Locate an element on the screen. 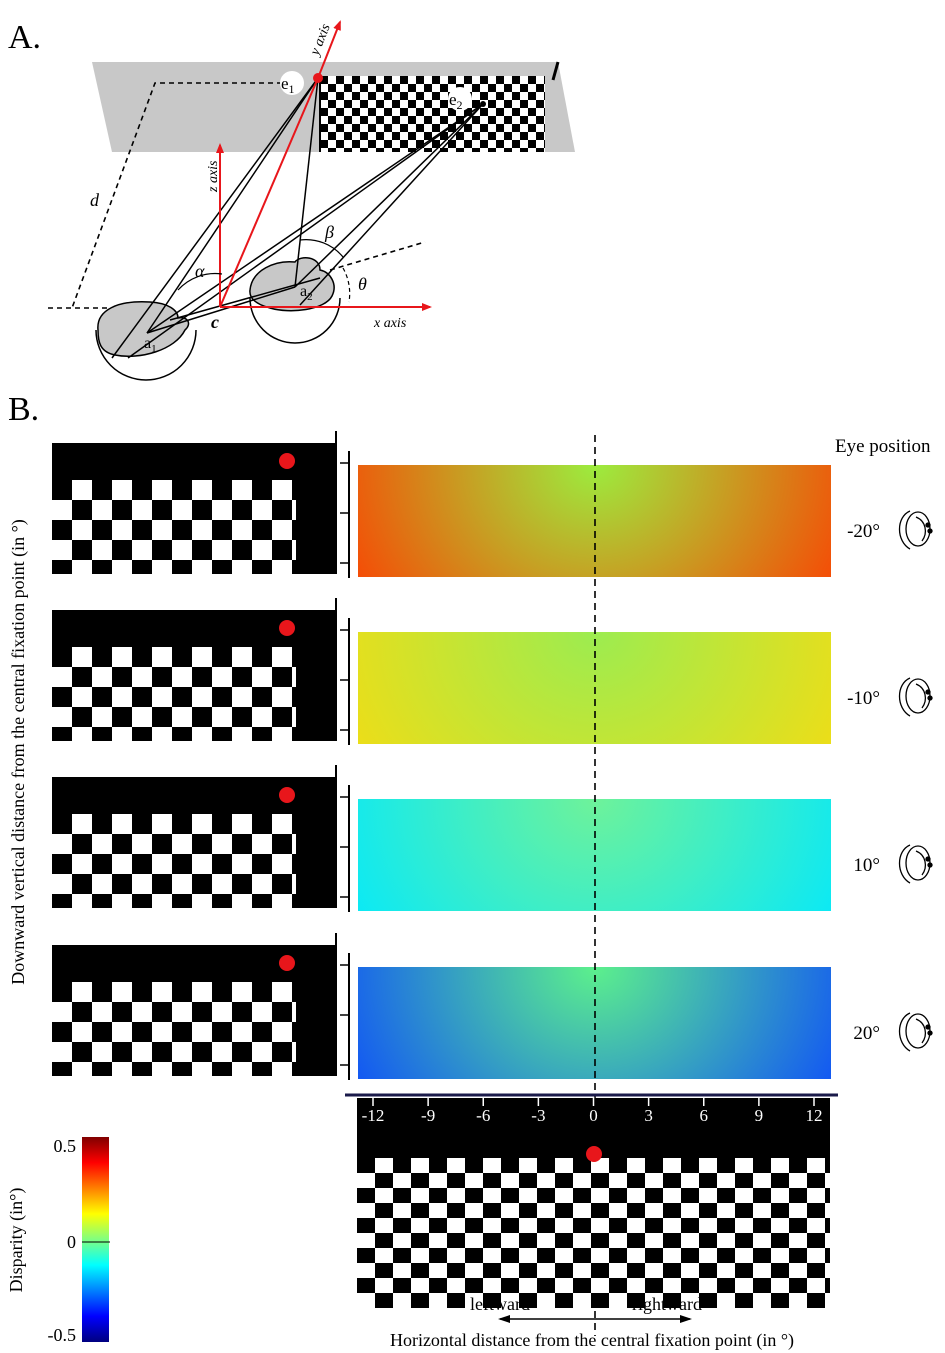 Image resolution: width=945 pixels, height=1353 pixels. eye-position-label: 10° is located at coordinates (866, 865).